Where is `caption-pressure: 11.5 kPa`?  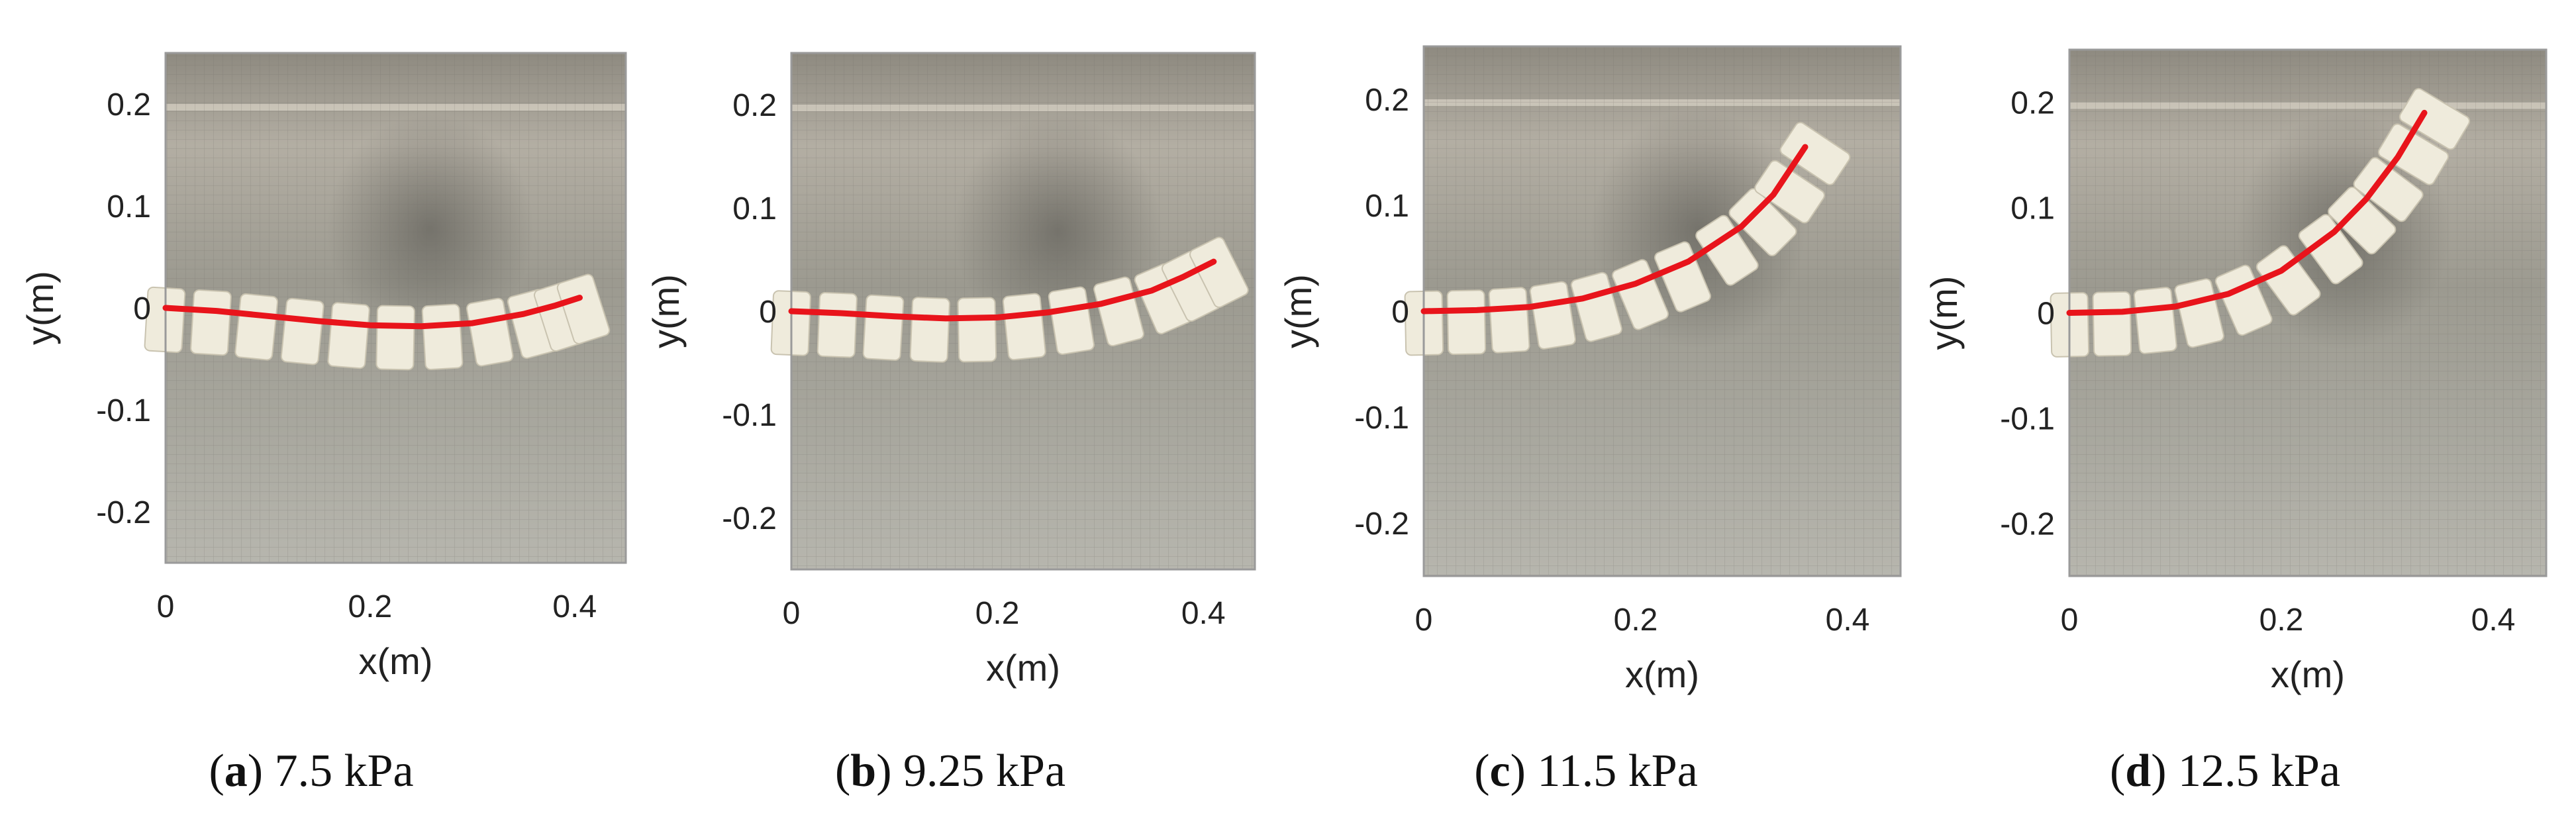
caption-pressure: 11.5 kPa is located at coordinates (1617, 771).